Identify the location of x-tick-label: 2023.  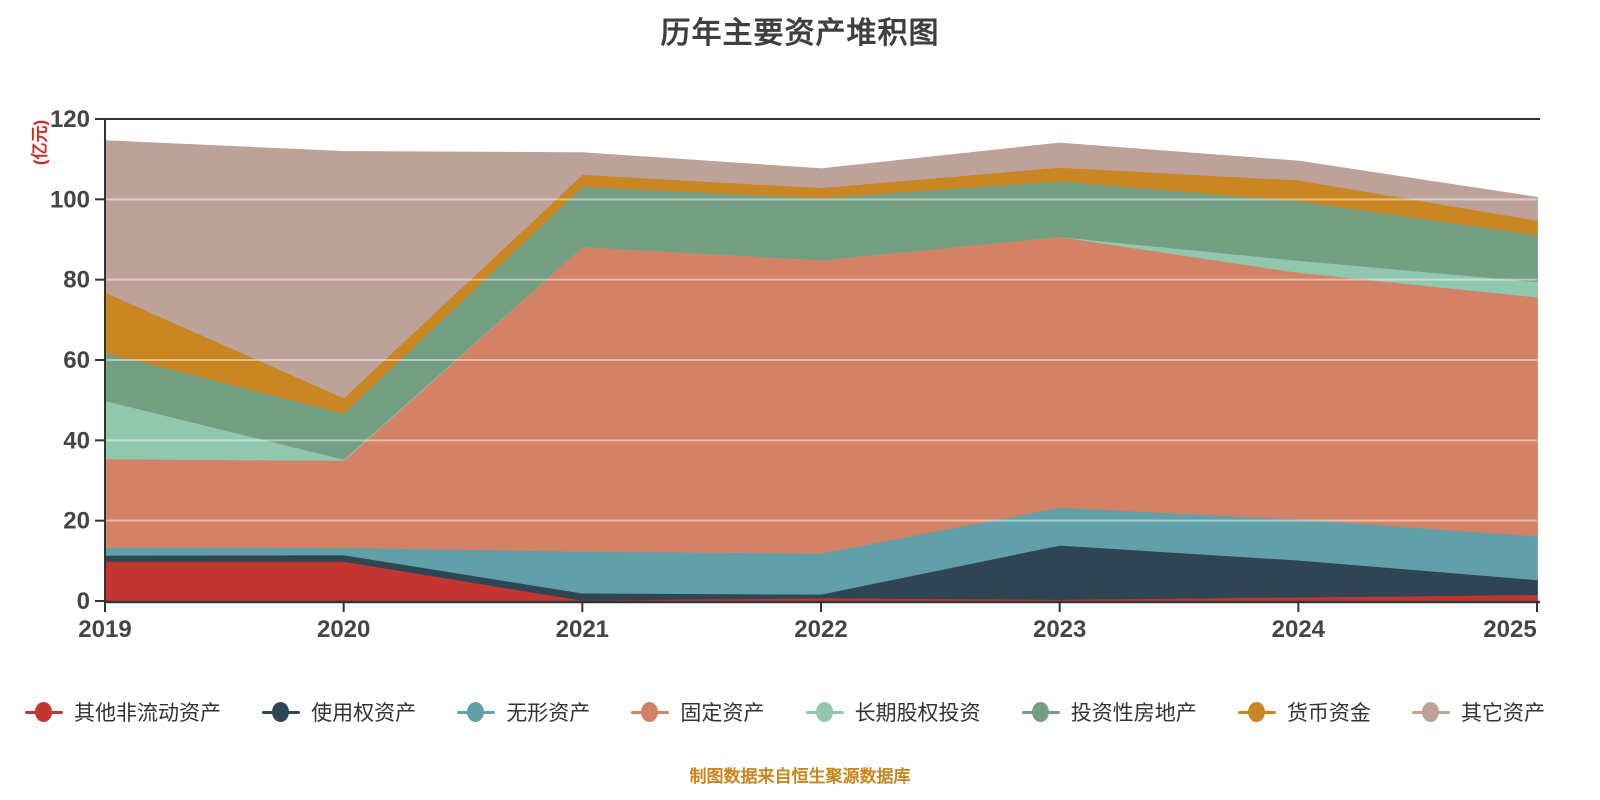
(1059, 629).